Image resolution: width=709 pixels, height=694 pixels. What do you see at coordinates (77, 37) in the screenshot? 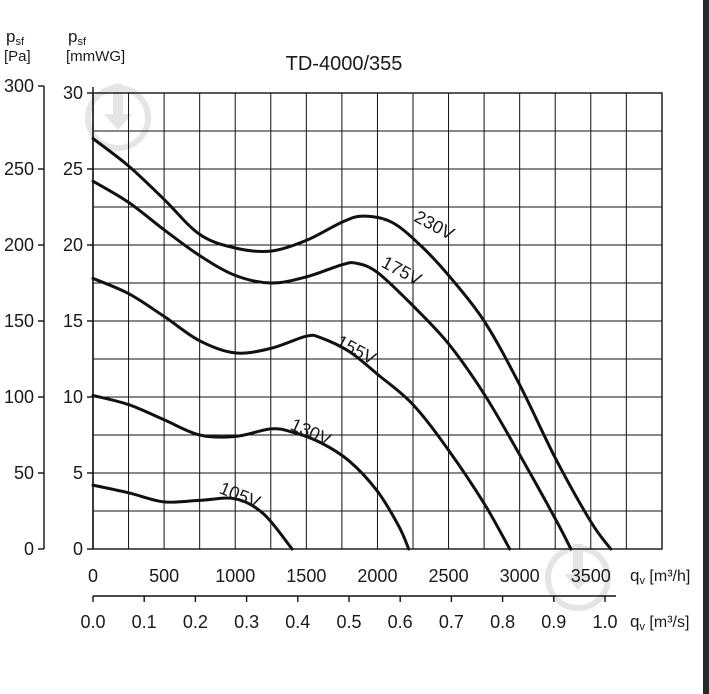
I see `mmwg-axis-label: psf` at bounding box center [77, 37].